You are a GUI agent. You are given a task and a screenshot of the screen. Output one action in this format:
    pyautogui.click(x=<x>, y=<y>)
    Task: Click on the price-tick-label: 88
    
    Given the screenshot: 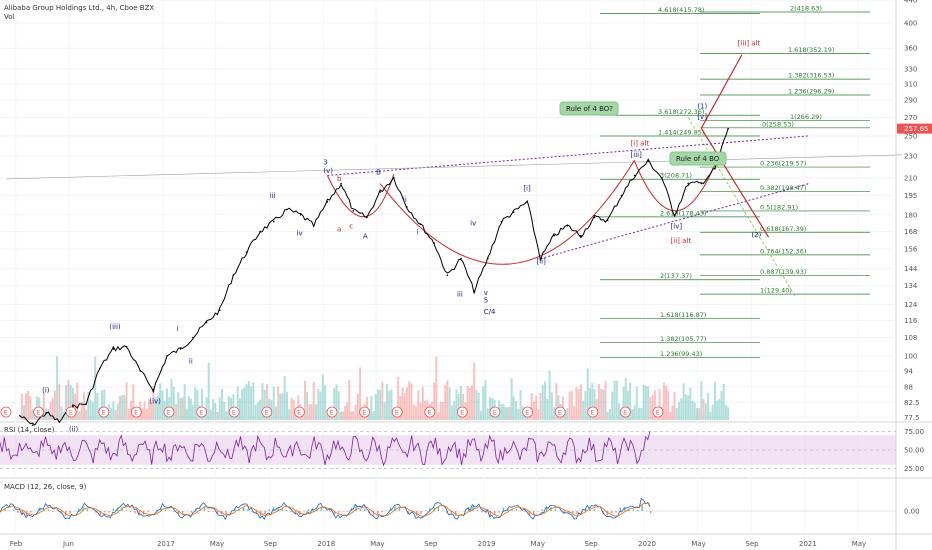 What is the action you would take?
    pyautogui.click(x=908, y=387)
    